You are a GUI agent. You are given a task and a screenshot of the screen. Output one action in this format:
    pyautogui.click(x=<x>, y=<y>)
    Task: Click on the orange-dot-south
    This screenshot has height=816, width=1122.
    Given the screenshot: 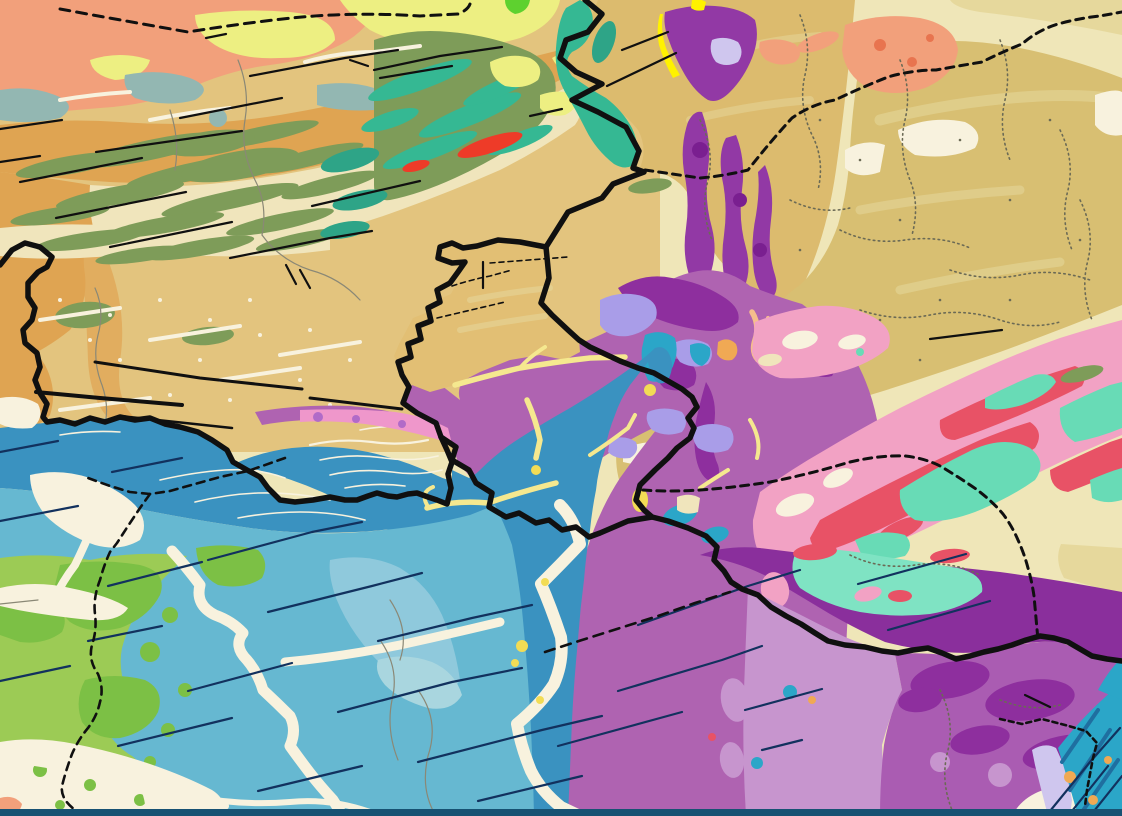 What is the action you would take?
    pyautogui.click(x=812, y=700)
    